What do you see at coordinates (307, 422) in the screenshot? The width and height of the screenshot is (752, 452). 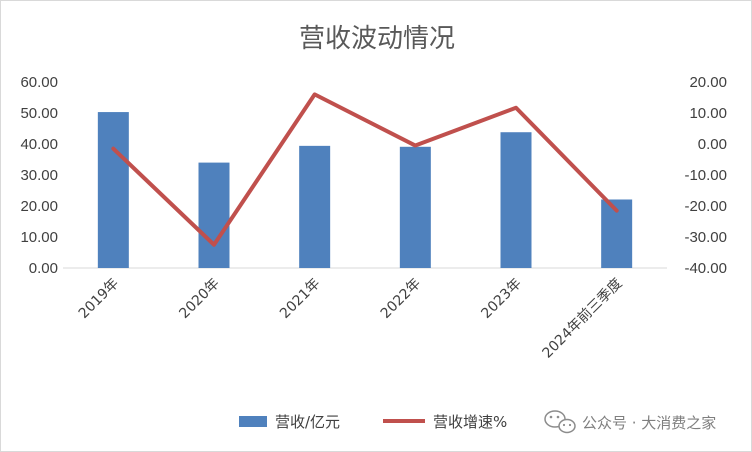 I see `legend-label-bar: 营收/亿元` at bounding box center [307, 422].